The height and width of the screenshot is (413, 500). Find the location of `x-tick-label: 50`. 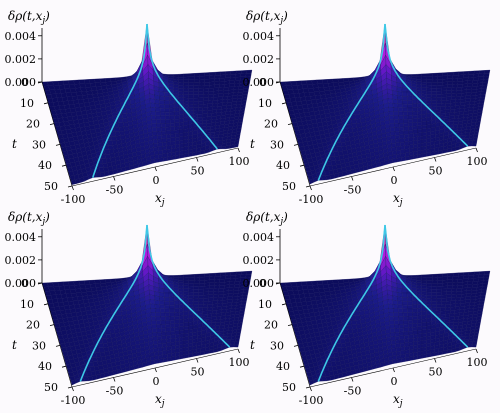

x-tick-label: 50 is located at coordinates (436, 372).